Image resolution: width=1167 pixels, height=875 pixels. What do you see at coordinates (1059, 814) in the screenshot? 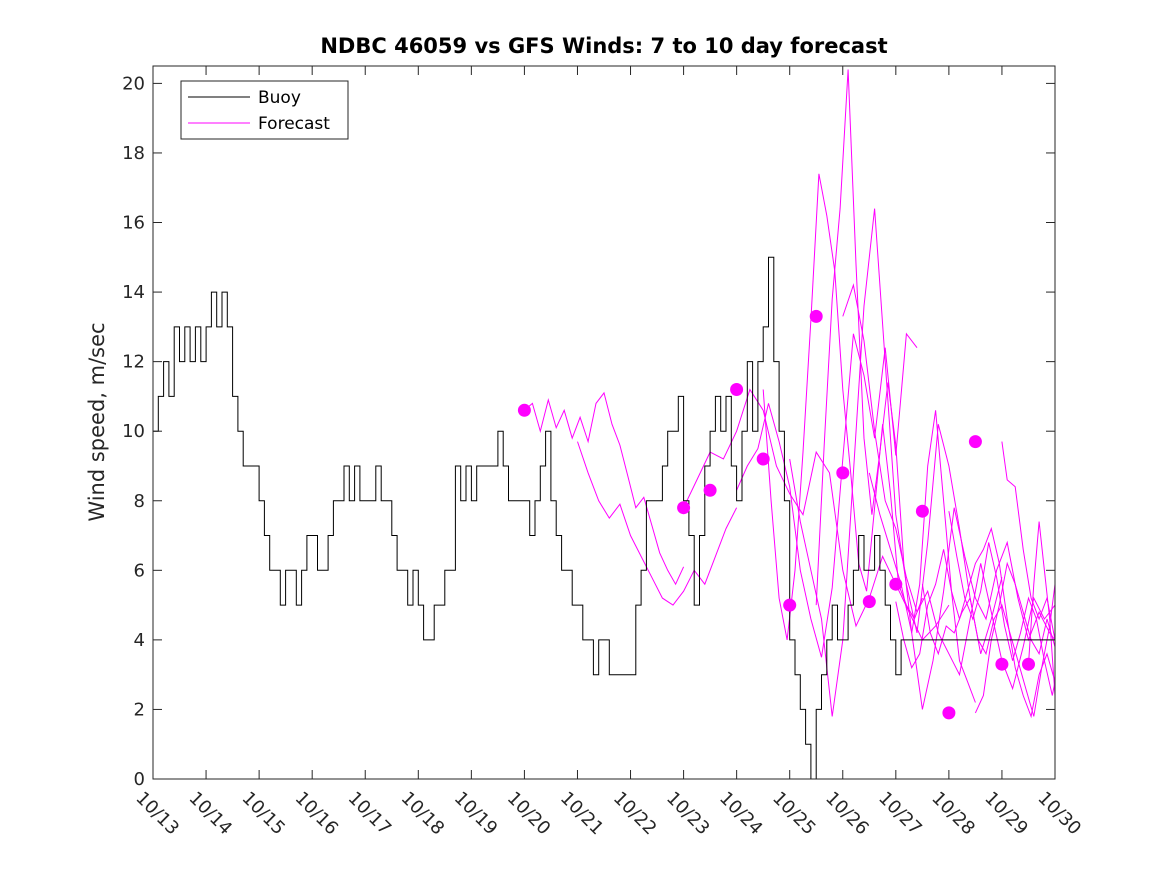
I see `x-tick-label: 10/30` at bounding box center [1059, 814].